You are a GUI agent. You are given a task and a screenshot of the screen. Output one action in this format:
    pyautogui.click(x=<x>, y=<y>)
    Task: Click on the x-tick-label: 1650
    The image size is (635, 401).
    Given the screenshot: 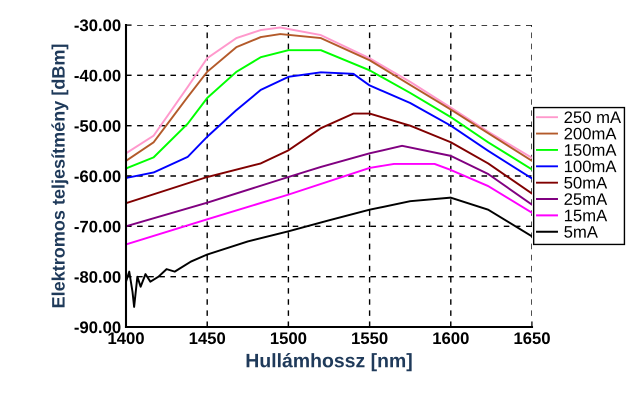 What is the action you would take?
    pyautogui.click(x=532, y=338)
    